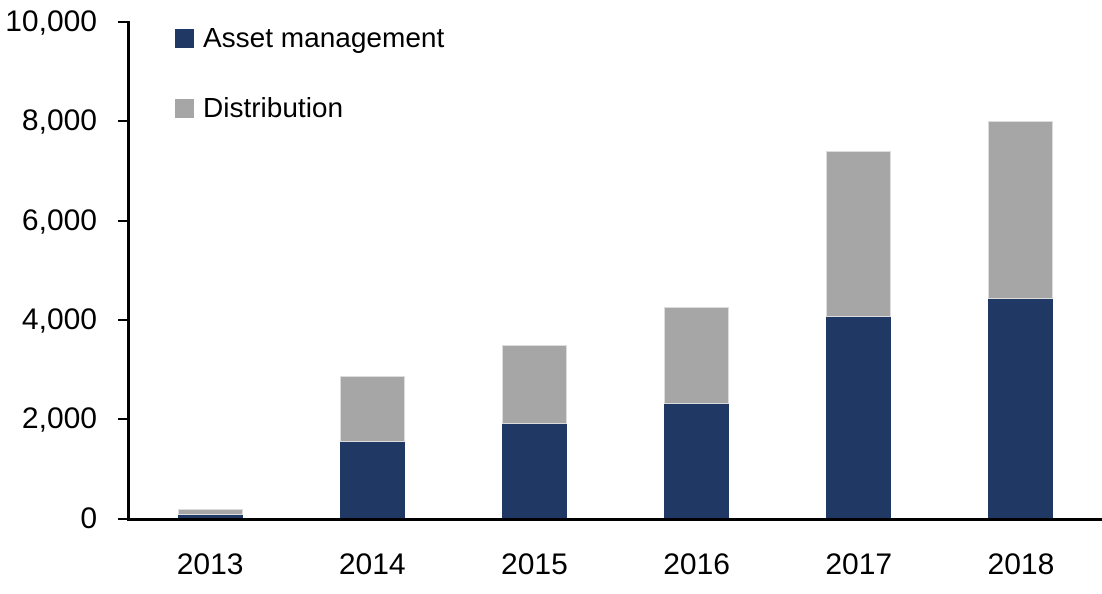 Image resolution: width=1102 pixels, height=594 pixels. Describe the element at coordinates (51, 21) in the screenshot. I see `y-axis-tick-label: 10,000` at that location.